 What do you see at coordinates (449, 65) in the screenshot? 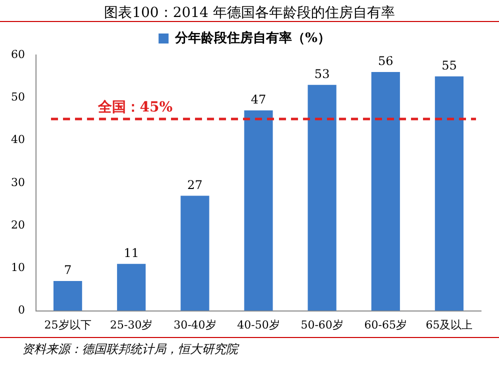
I see `data-label: 55` at bounding box center [449, 65].